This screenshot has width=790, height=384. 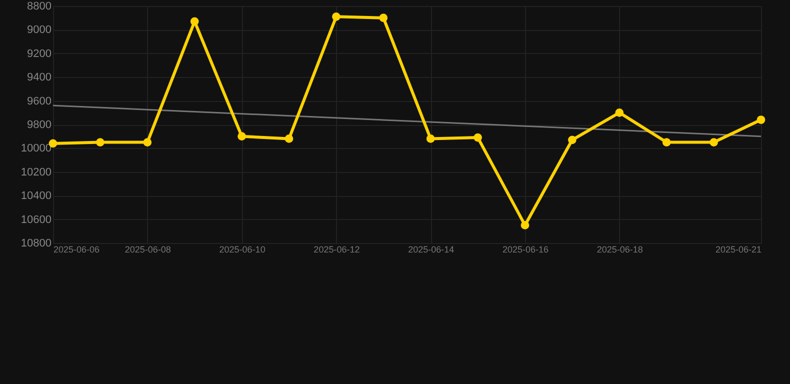 I want to click on x-tick-label: 2025-06-12, so click(x=337, y=249).